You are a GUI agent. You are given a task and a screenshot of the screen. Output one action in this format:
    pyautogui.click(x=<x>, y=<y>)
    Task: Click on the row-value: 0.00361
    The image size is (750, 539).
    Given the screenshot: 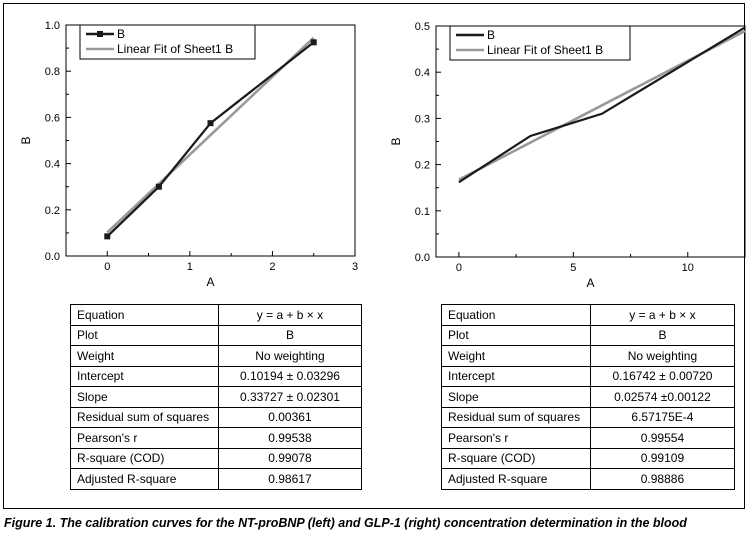 What is the action you would take?
    pyautogui.click(x=290, y=417)
    